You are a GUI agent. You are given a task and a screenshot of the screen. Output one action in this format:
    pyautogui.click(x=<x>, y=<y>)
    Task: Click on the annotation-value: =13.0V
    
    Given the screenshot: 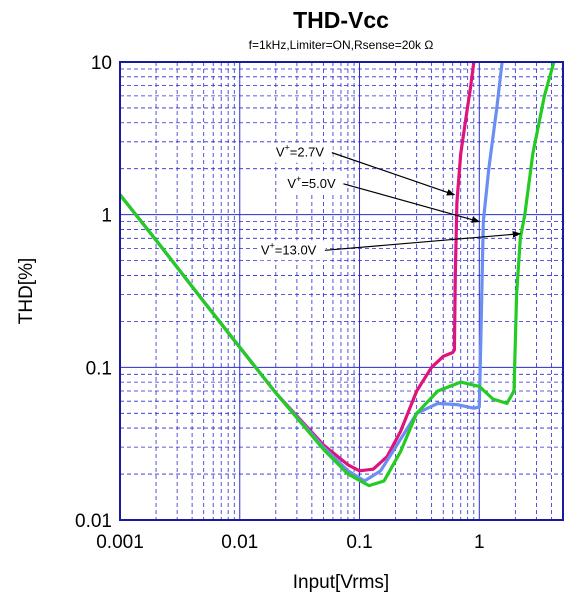 What is the action you would take?
    pyautogui.click(x=296, y=249)
    